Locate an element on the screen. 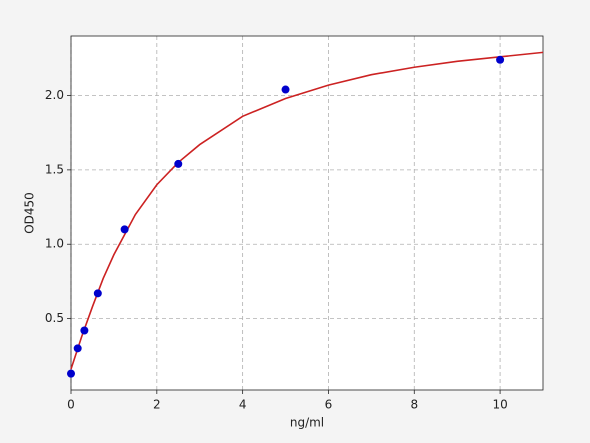  x-tick-label: 10 is located at coordinates (499, 405).